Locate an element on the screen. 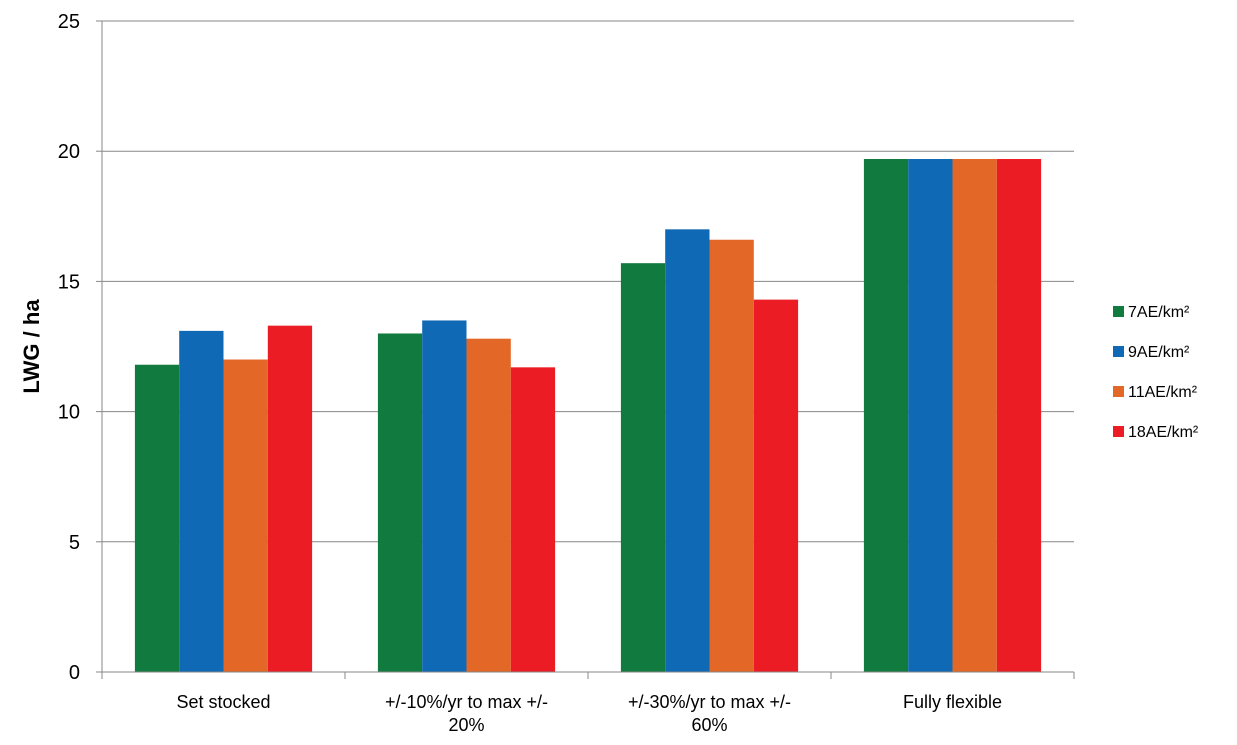 The image size is (1237, 745). x-category-label: Fully flexible is located at coordinates (952, 702).